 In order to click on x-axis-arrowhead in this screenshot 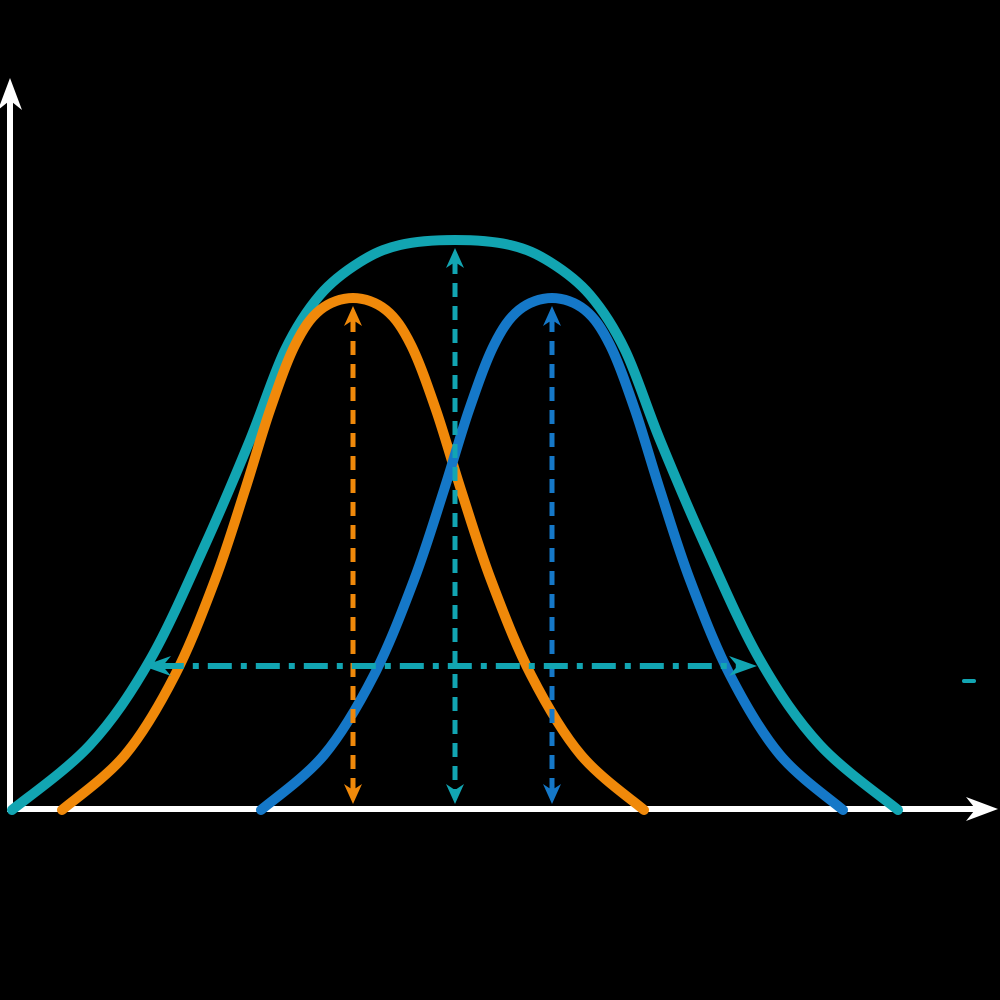, I will do `click(982, 809)`.